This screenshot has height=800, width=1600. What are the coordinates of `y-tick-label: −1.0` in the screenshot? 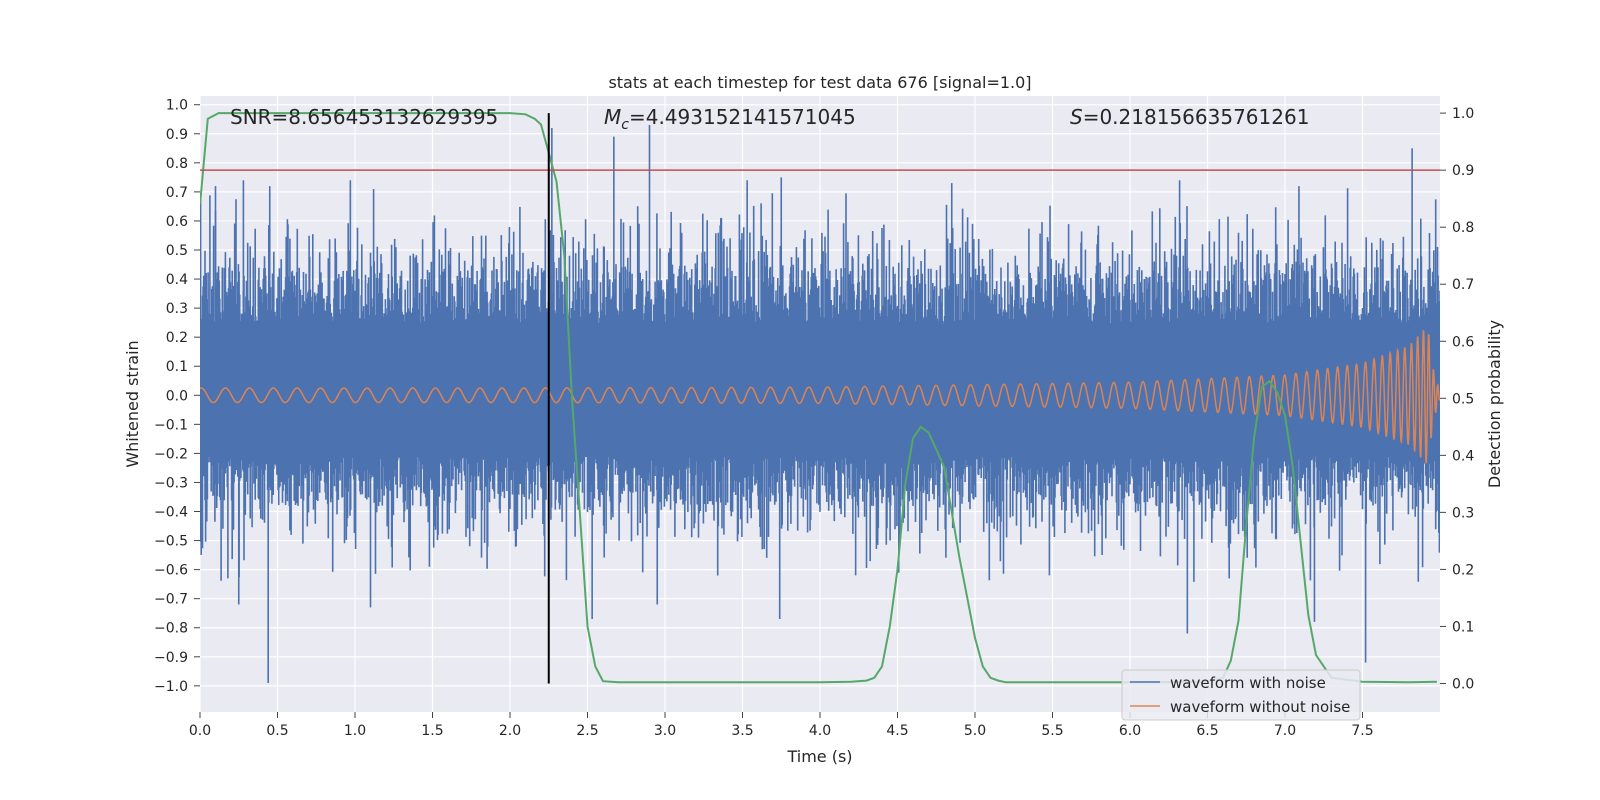 It's located at (171, 687).